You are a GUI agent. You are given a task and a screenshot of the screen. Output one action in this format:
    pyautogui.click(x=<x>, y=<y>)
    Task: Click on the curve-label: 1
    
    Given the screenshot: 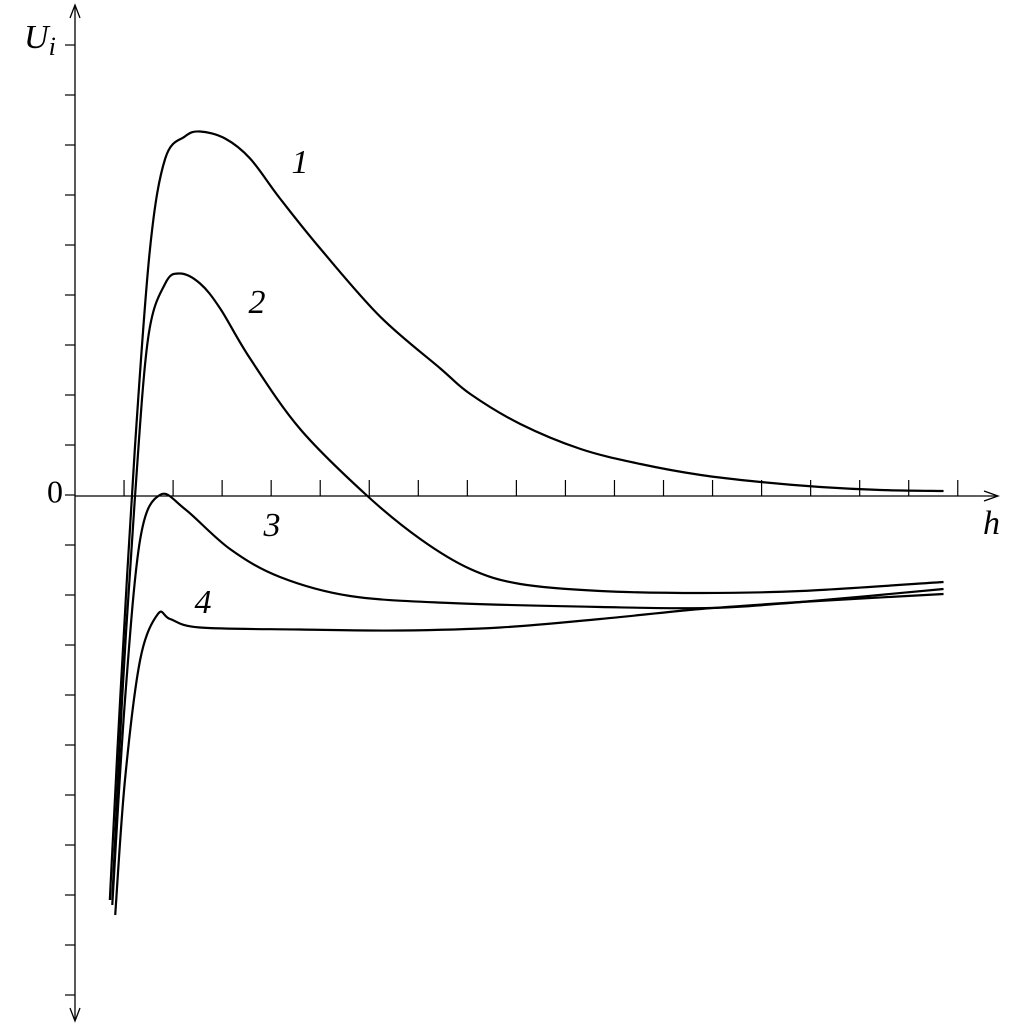 What is the action you would take?
    pyautogui.click(x=300, y=162)
    